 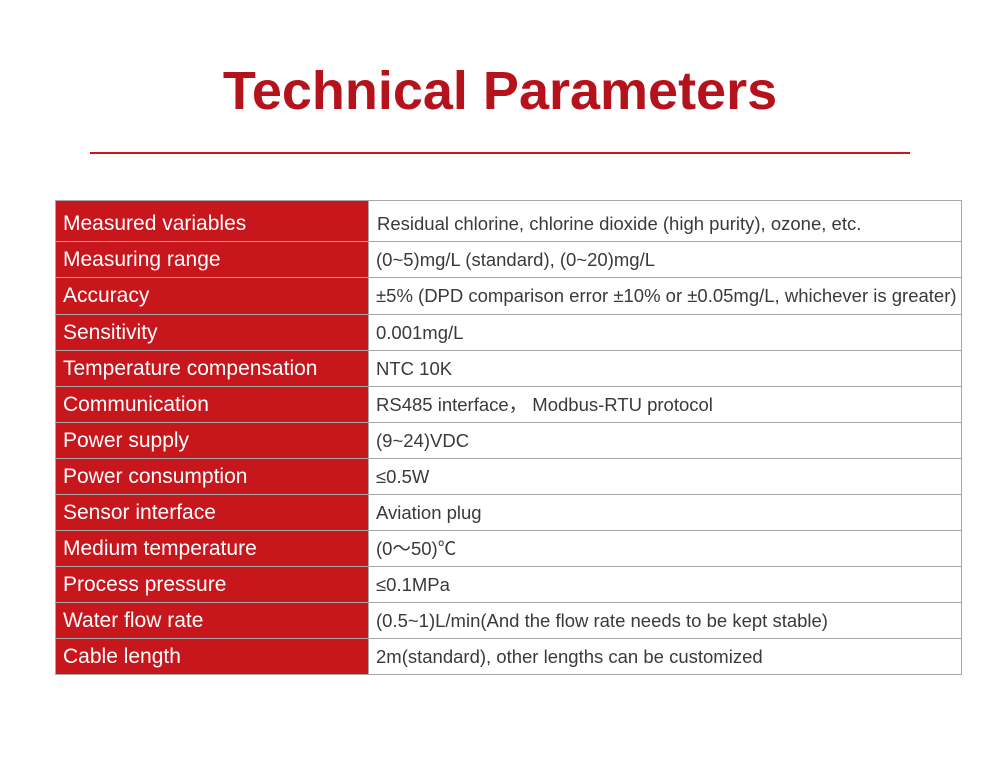 I want to click on param-label: Process pressure, so click(x=212, y=584).